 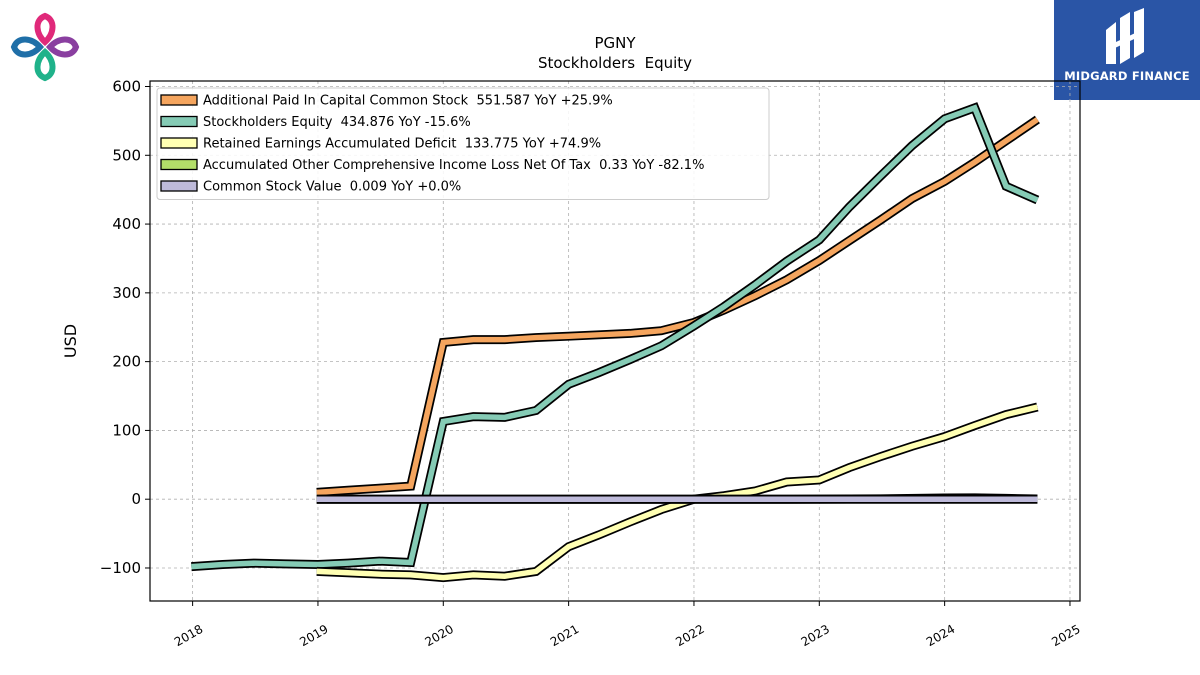 I want to click on legend-box, so click(x=463, y=143).